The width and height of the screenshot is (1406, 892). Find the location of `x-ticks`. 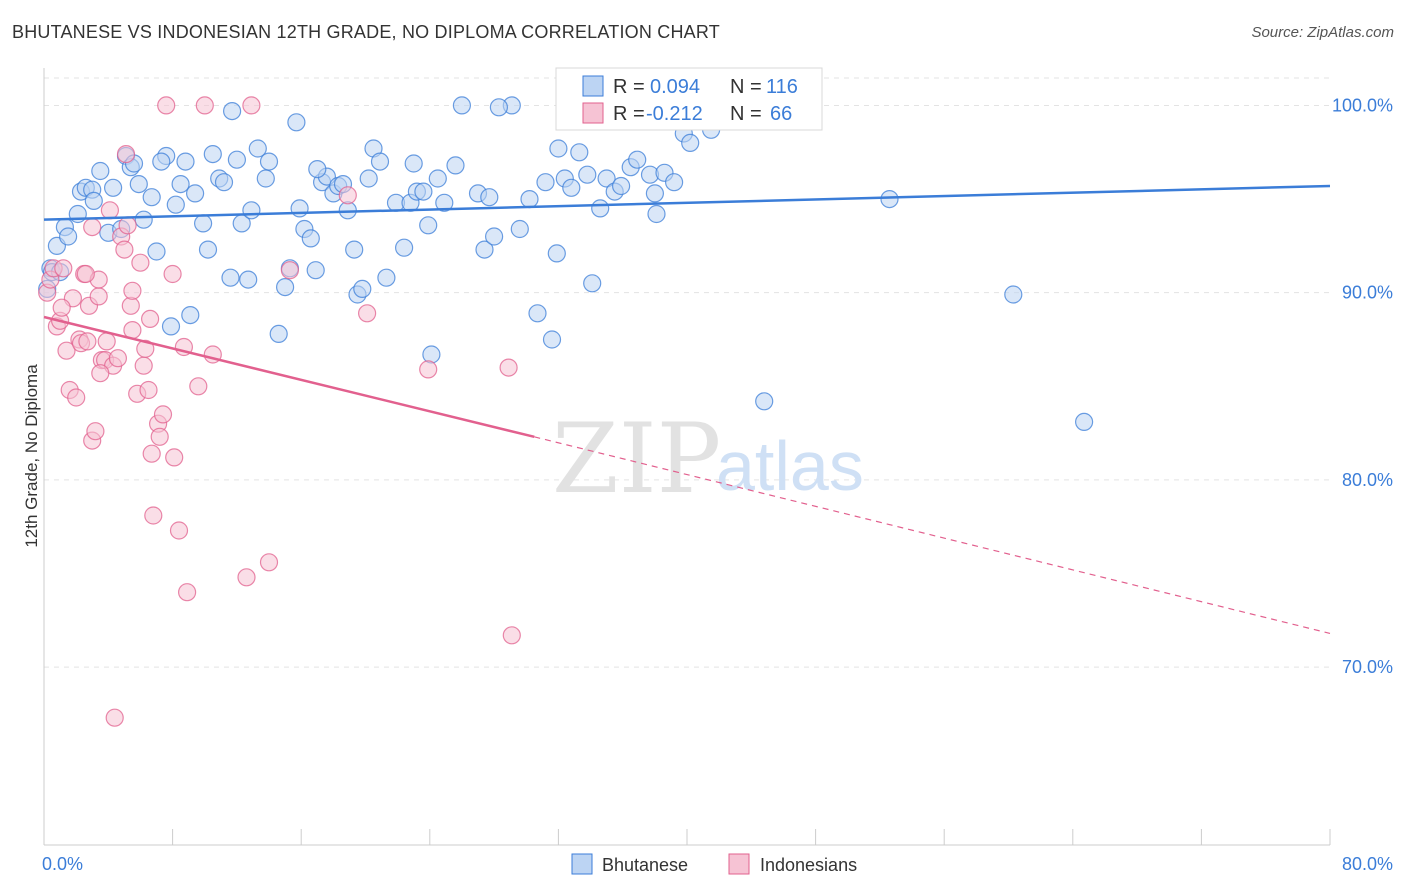

x-ticks is located at coordinates (687, 837).